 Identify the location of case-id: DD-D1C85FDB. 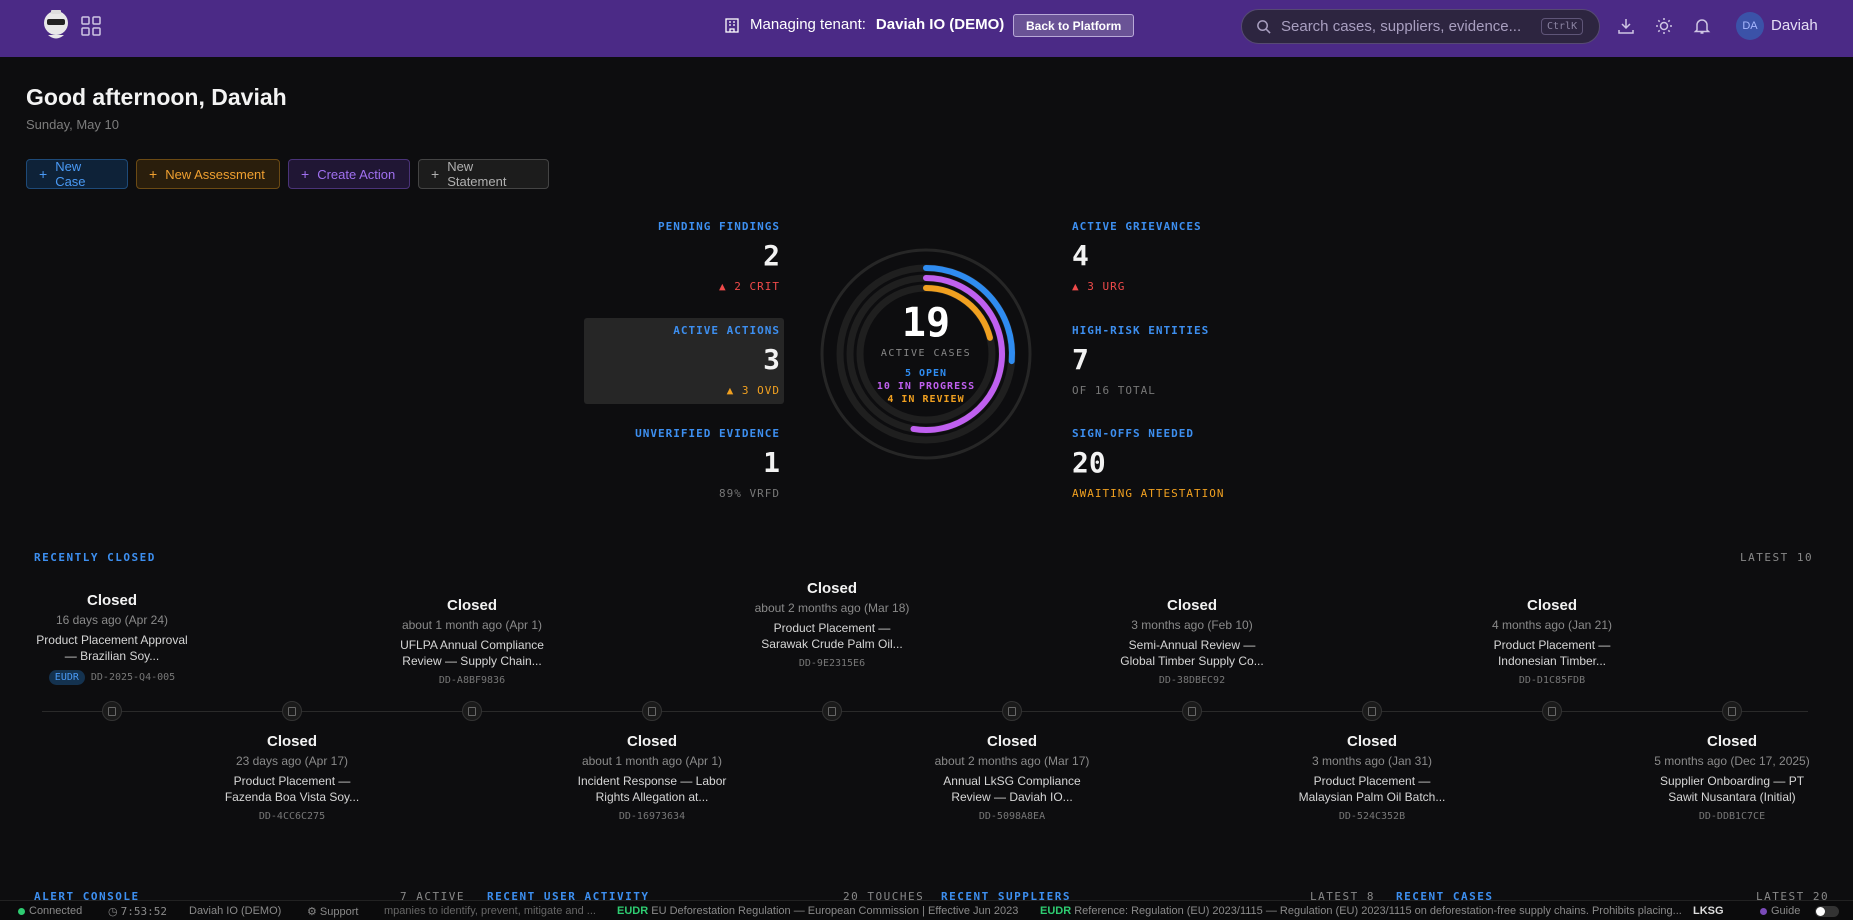
(1552, 680).